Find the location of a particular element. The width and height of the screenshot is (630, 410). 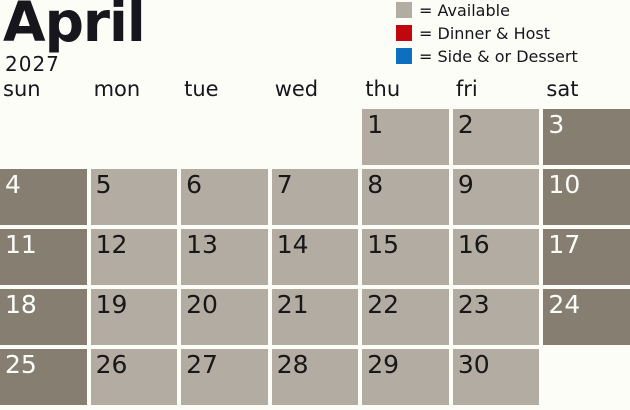

available-swatch is located at coordinates (404, 10).